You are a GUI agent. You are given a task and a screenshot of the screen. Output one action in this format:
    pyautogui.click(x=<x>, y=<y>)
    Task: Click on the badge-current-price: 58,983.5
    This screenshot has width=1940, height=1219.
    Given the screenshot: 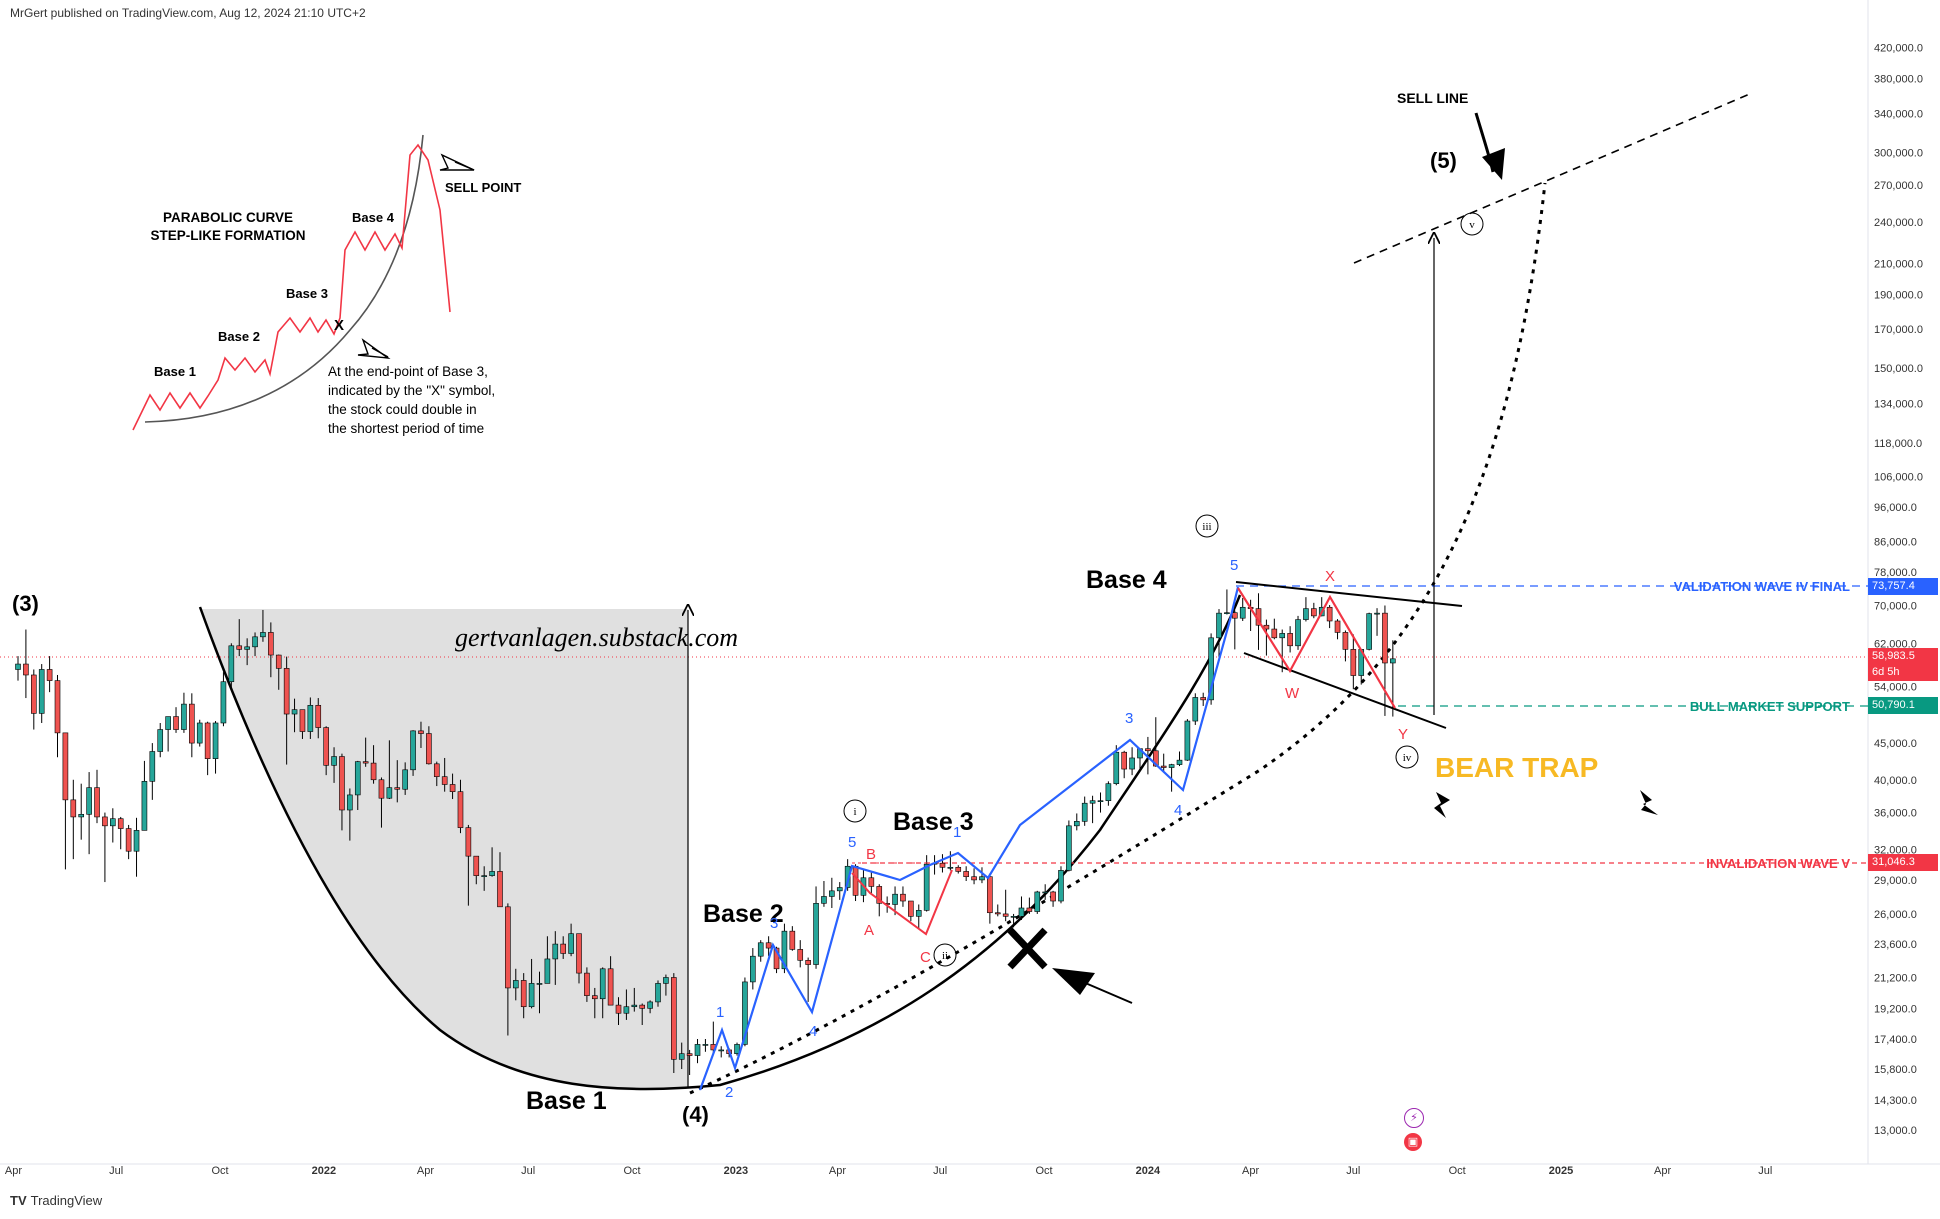 What is the action you would take?
    pyautogui.click(x=1903, y=656)
    